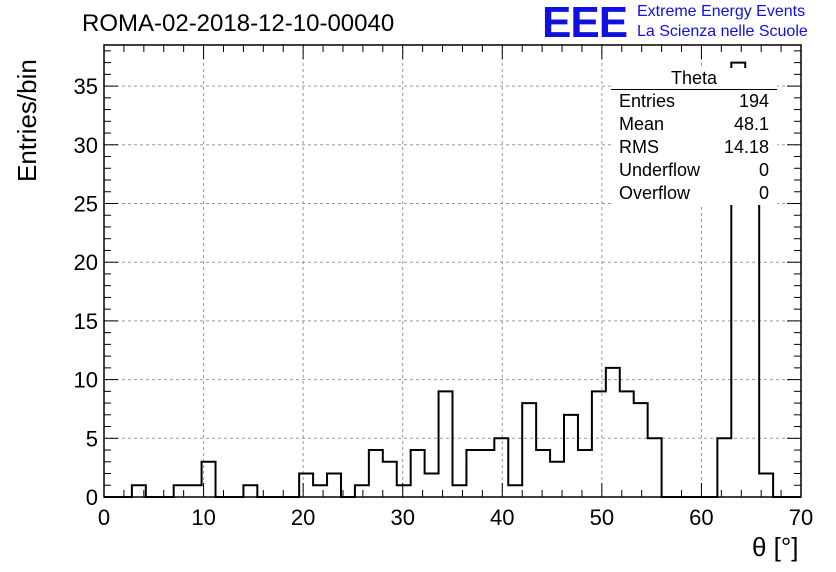 Image resolution: width=836 pixels, height=572 pixels. I want to click on stats-value: 14.18, so click(746, 147).